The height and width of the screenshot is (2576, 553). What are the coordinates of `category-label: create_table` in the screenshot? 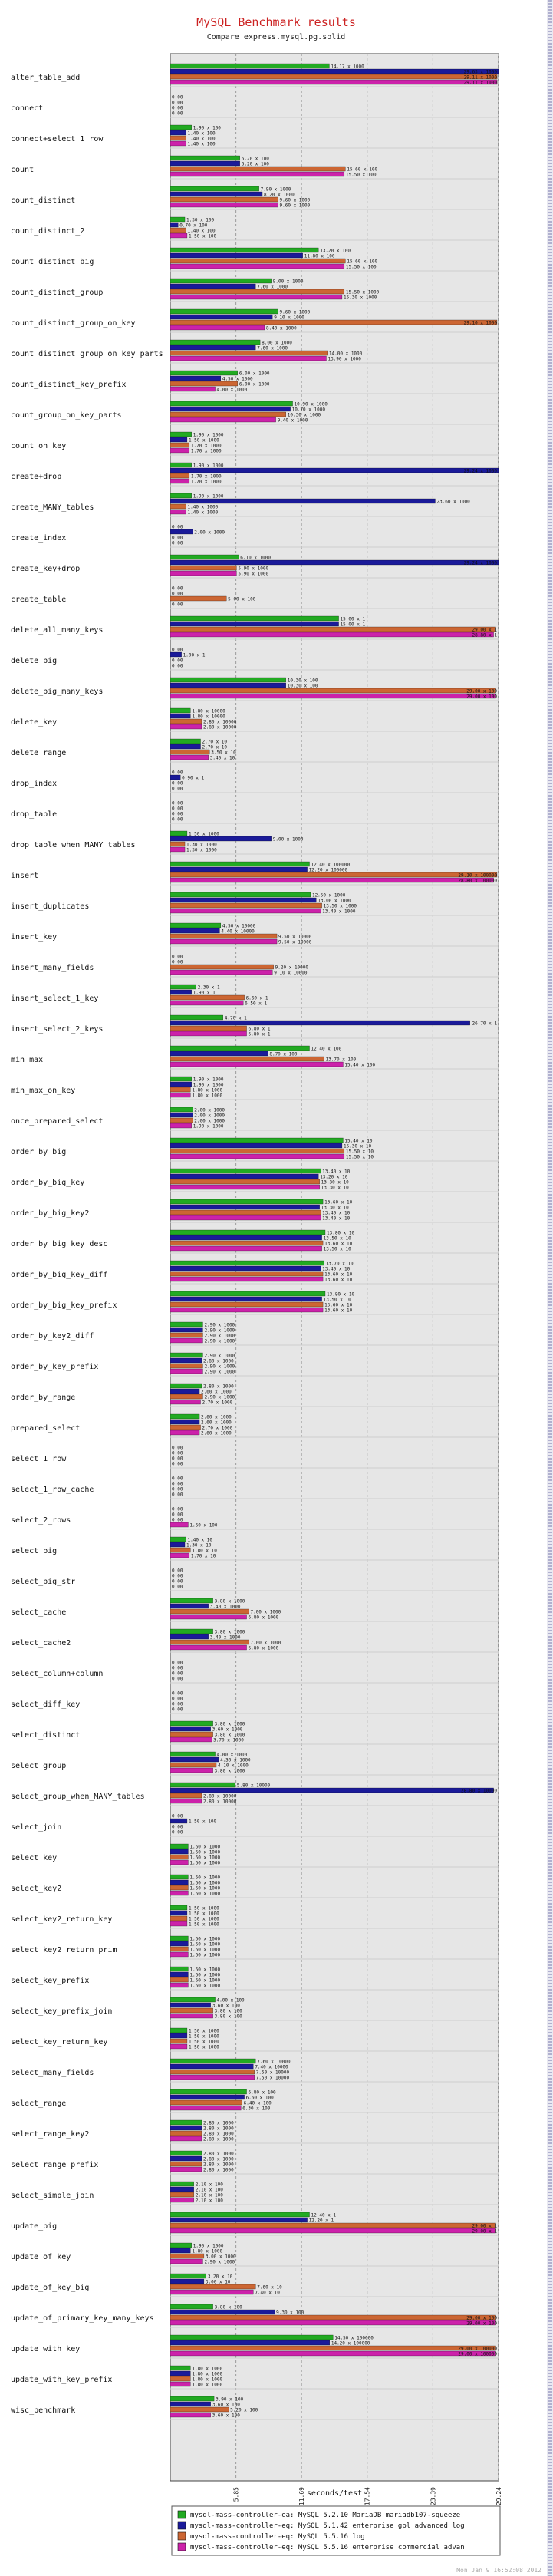 It's located at (39, 599).